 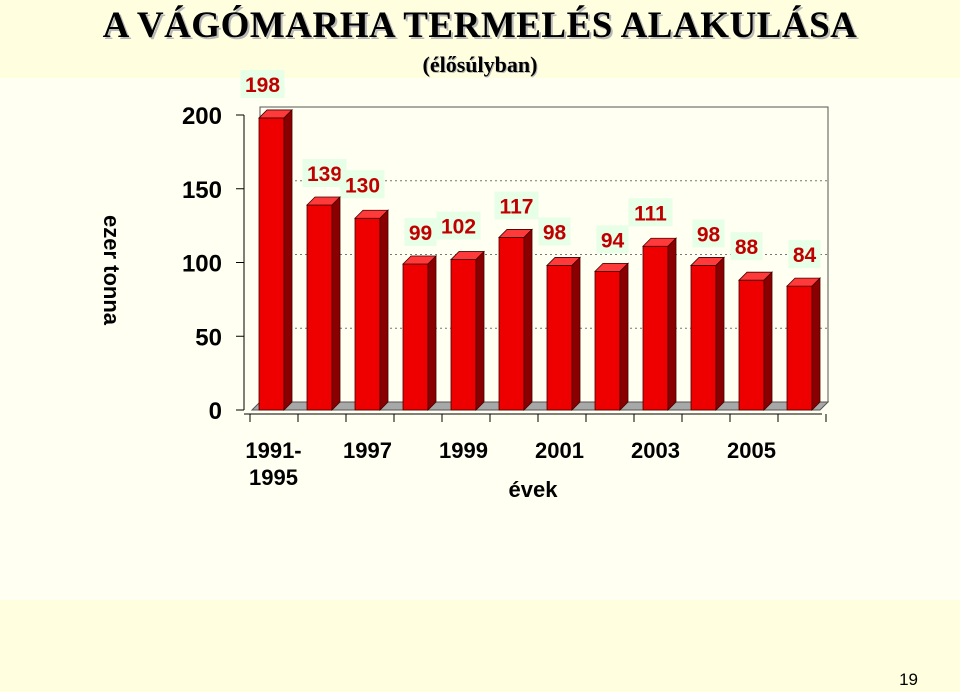 I want to click on data-label-text: 99, so click(x=420, y=233).